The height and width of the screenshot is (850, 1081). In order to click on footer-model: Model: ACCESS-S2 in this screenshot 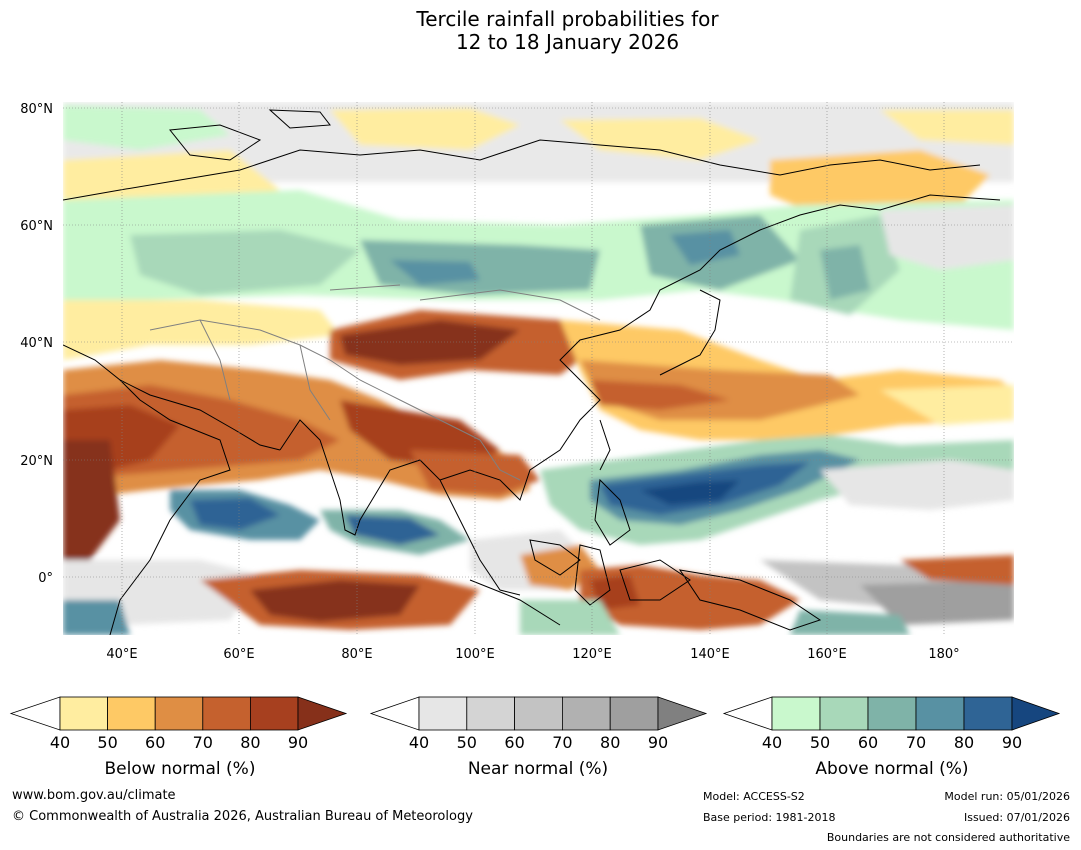, I will do `click(754, 796)`.